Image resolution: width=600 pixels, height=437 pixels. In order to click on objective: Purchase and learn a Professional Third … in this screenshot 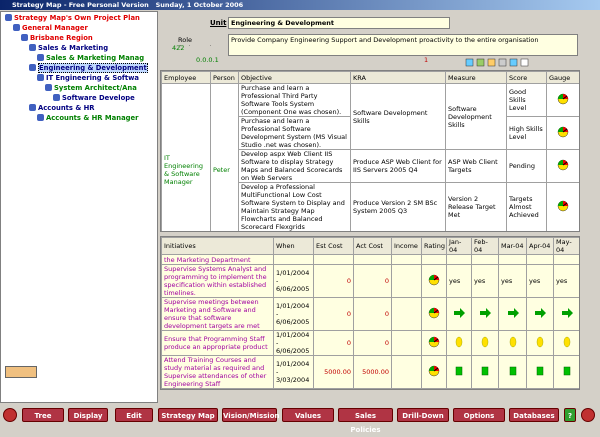, I will do `click(294, 100)`.